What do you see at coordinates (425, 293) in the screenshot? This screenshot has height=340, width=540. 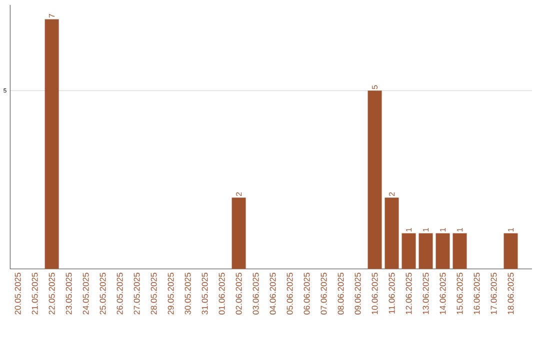 I see `x-tick-label: 13.06.2025` at bounding box center [425, 293].